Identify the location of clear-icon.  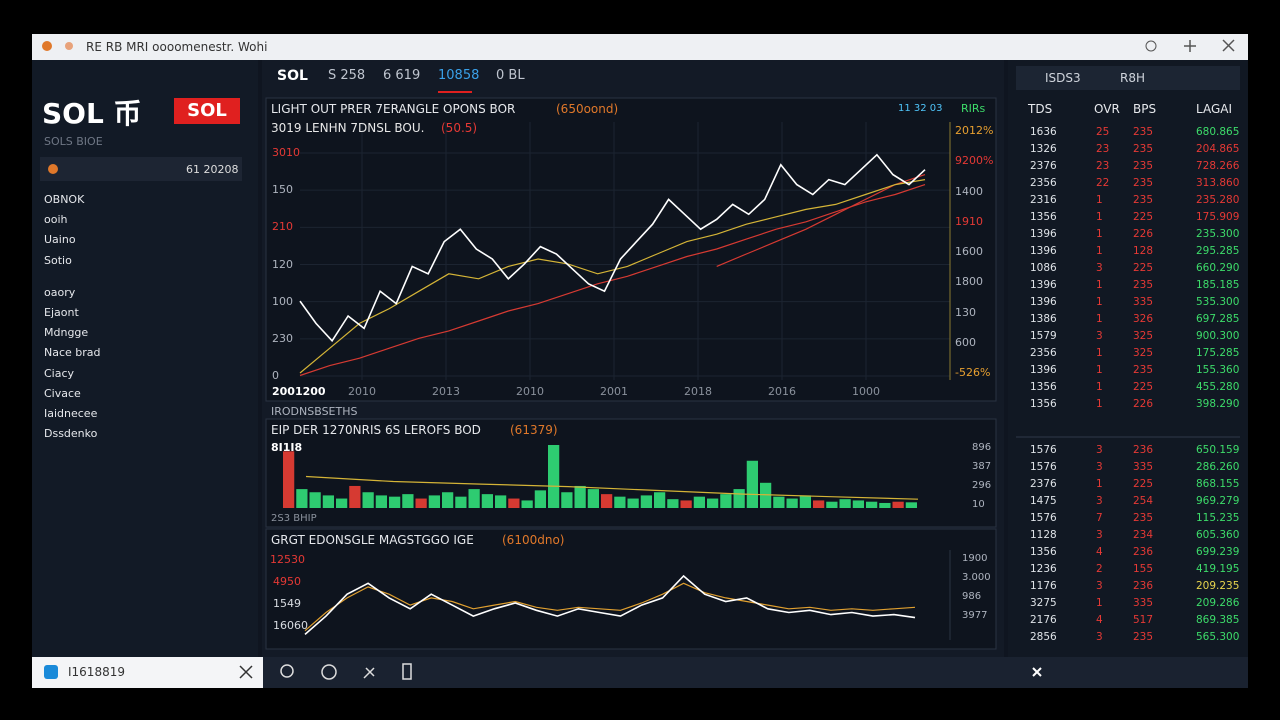
(246, 672).